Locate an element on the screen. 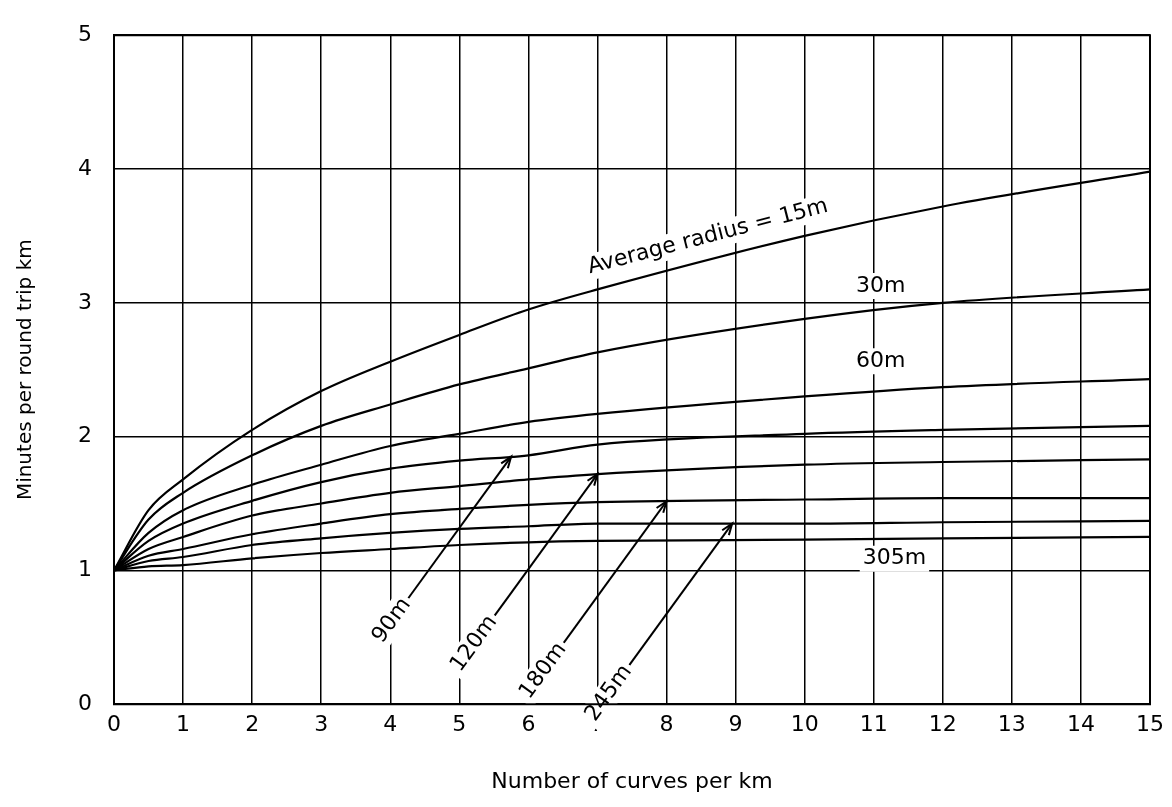 This screenshot has width=1172, height=807. y-tick-label: 4 is located at coordinates (85, 167).